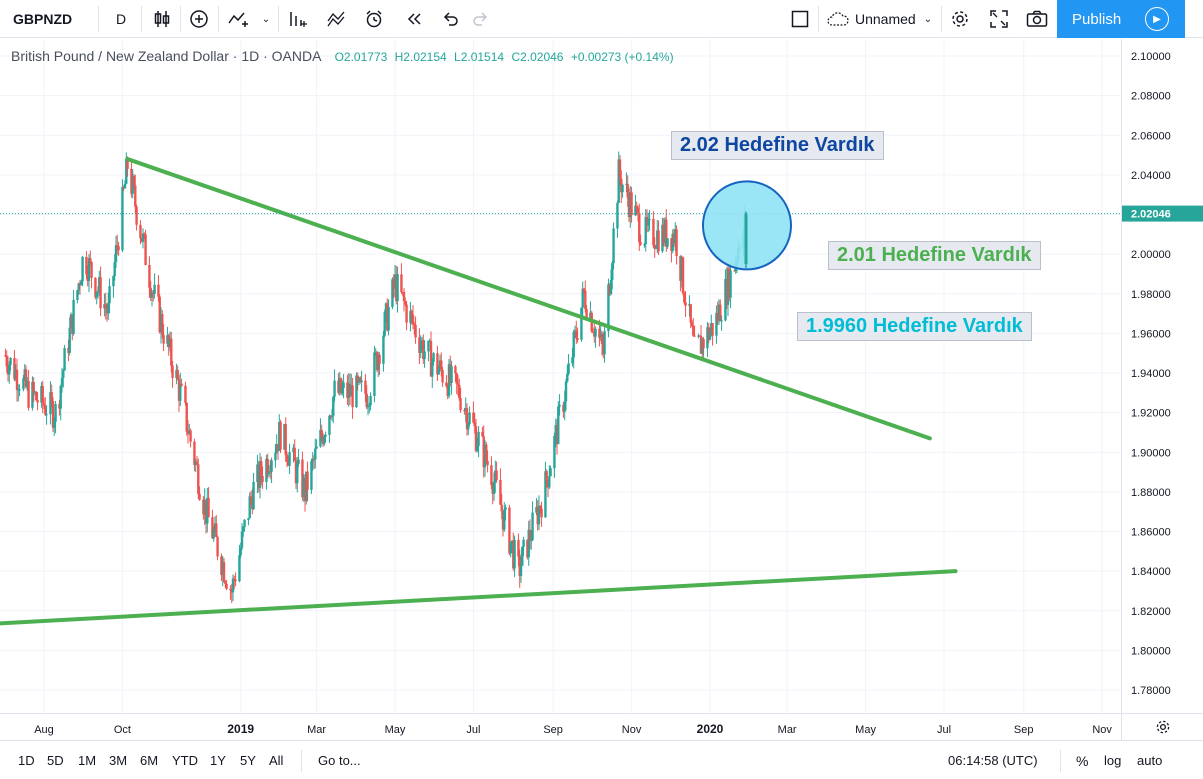  What do you see at coordinates (1157, 19) in the screenshot?
I see `play-arrow-icon: ▶` at bounding box center [1157, 19].